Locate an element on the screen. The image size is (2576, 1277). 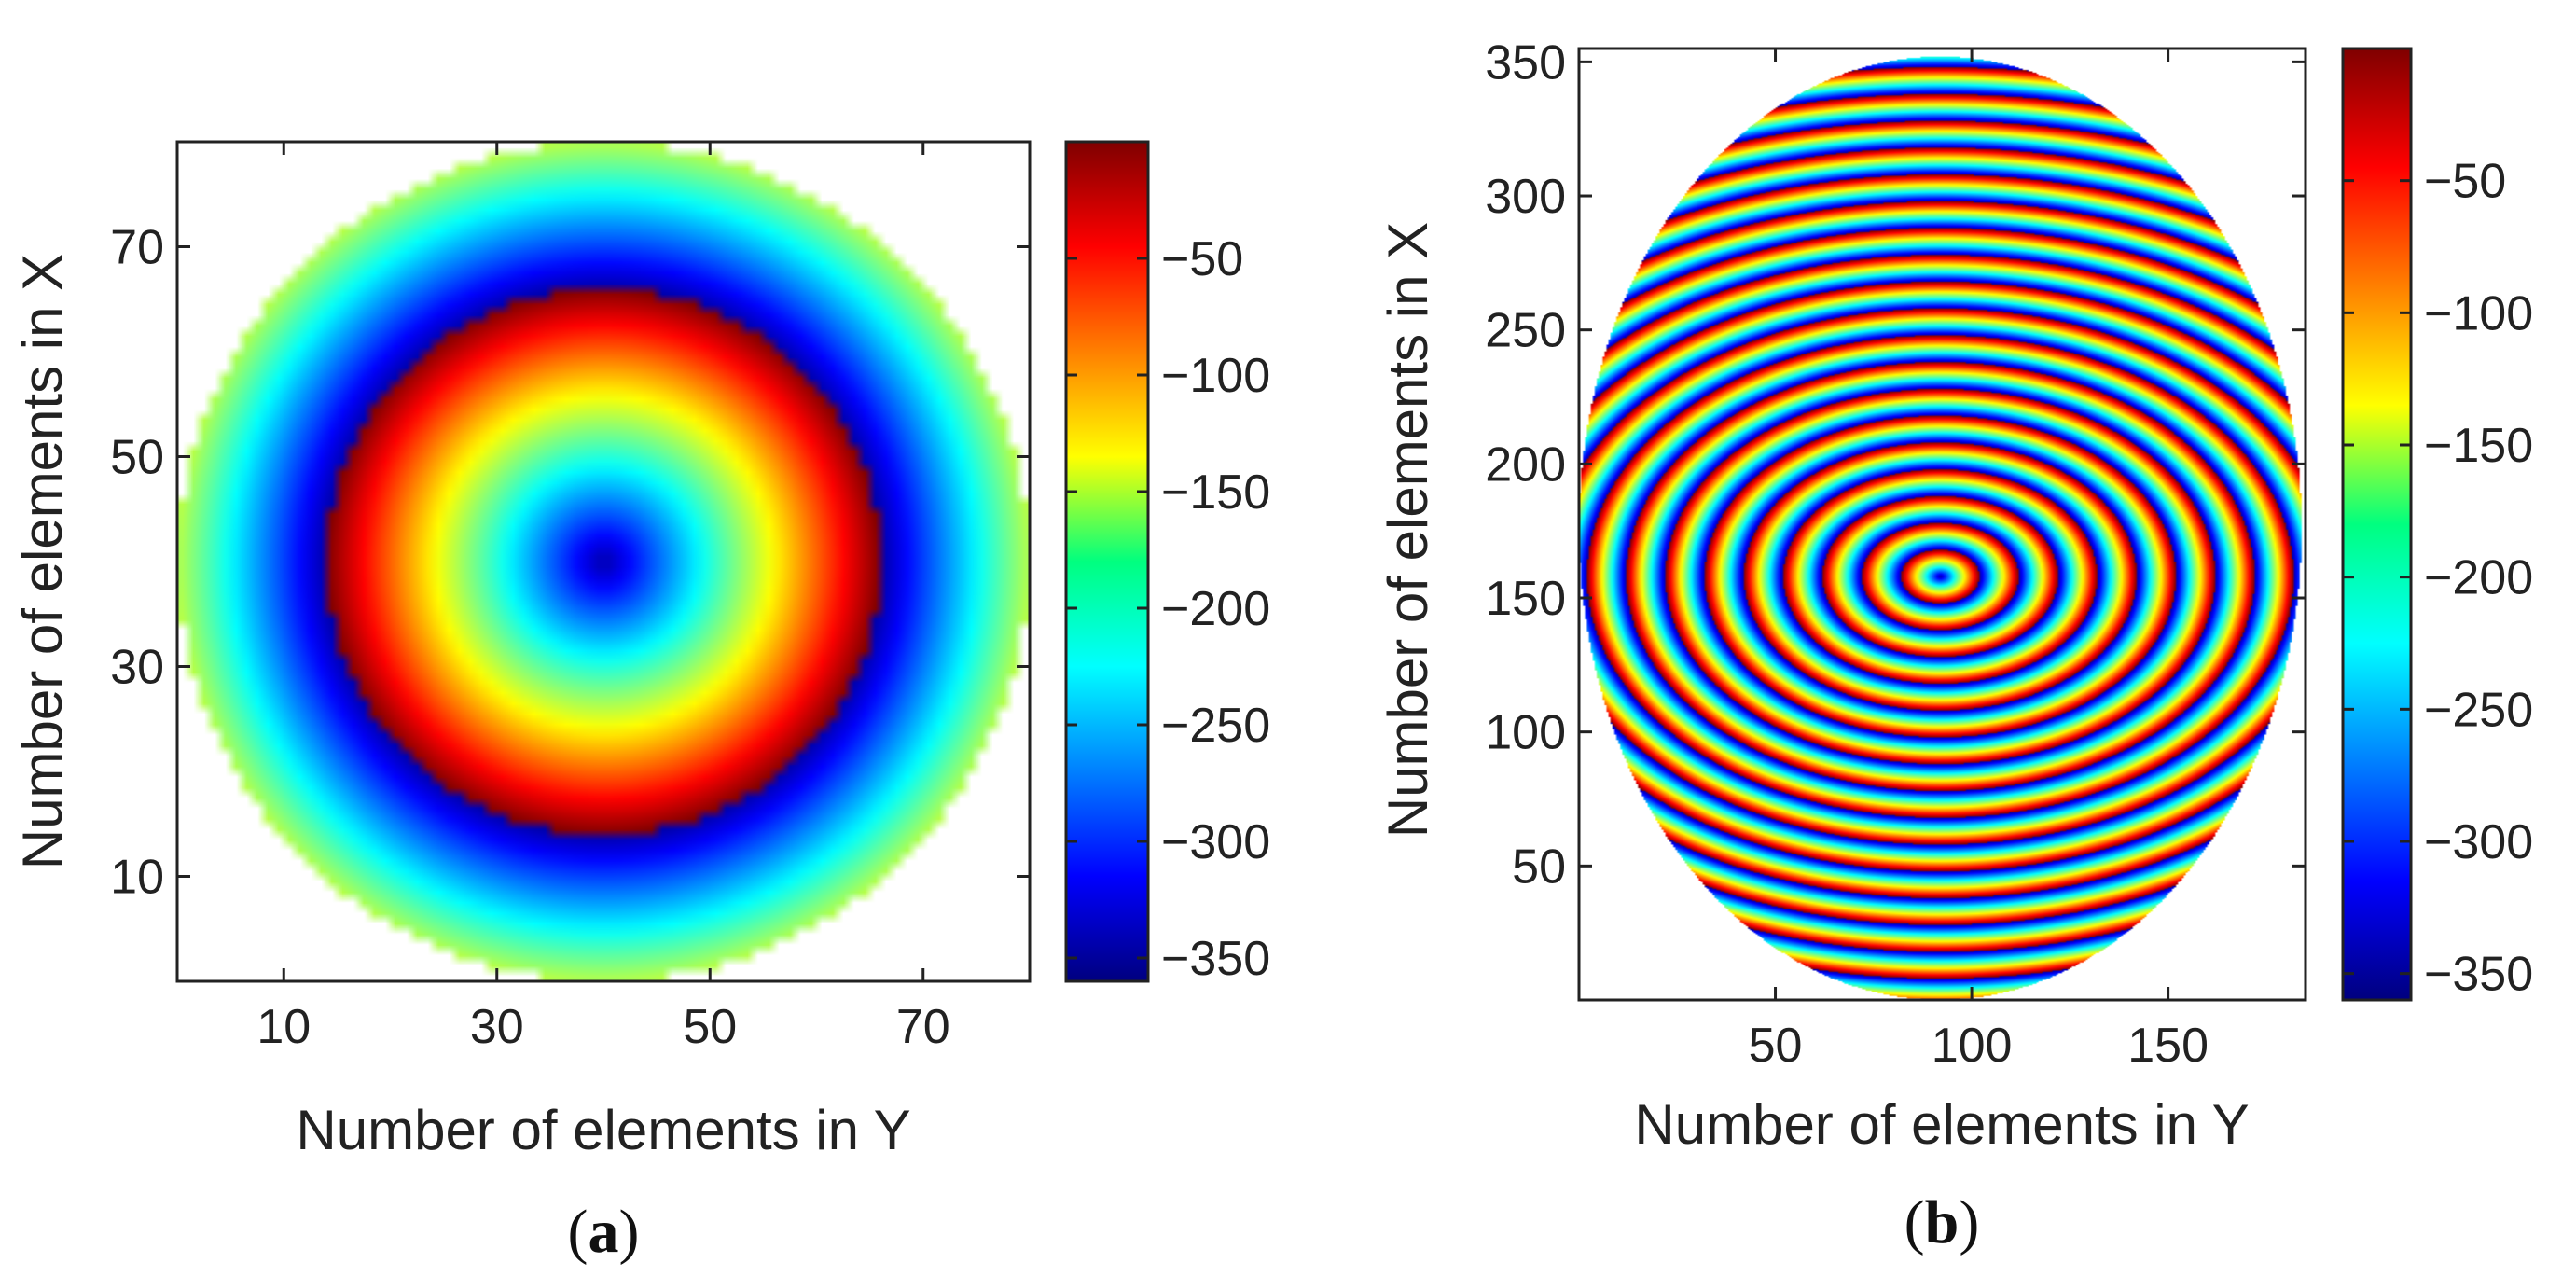
panel-label-a: (a) is located at coordinates (604, 1232).